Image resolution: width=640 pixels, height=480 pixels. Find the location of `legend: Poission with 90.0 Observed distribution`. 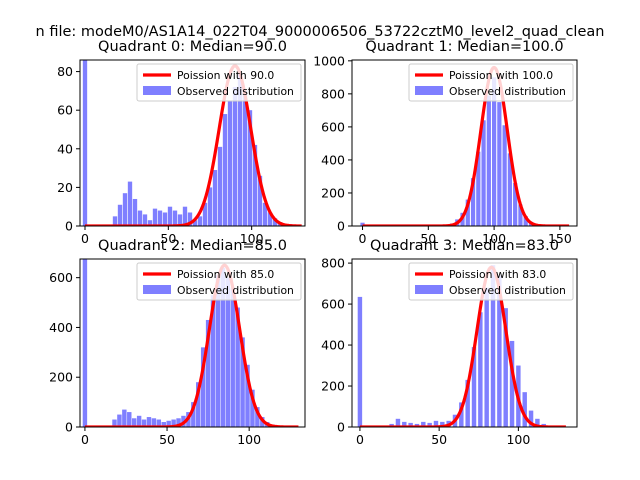

legend: Poission with 90.0 Observed distribution is located at coordinates (219, 82).